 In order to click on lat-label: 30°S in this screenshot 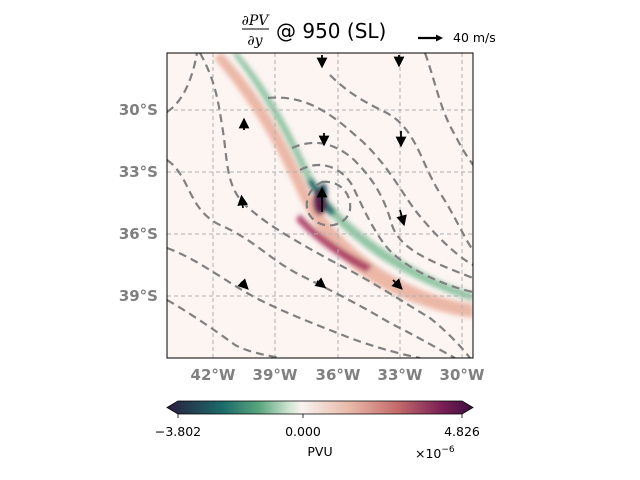, I will do `click(138, 110)`.